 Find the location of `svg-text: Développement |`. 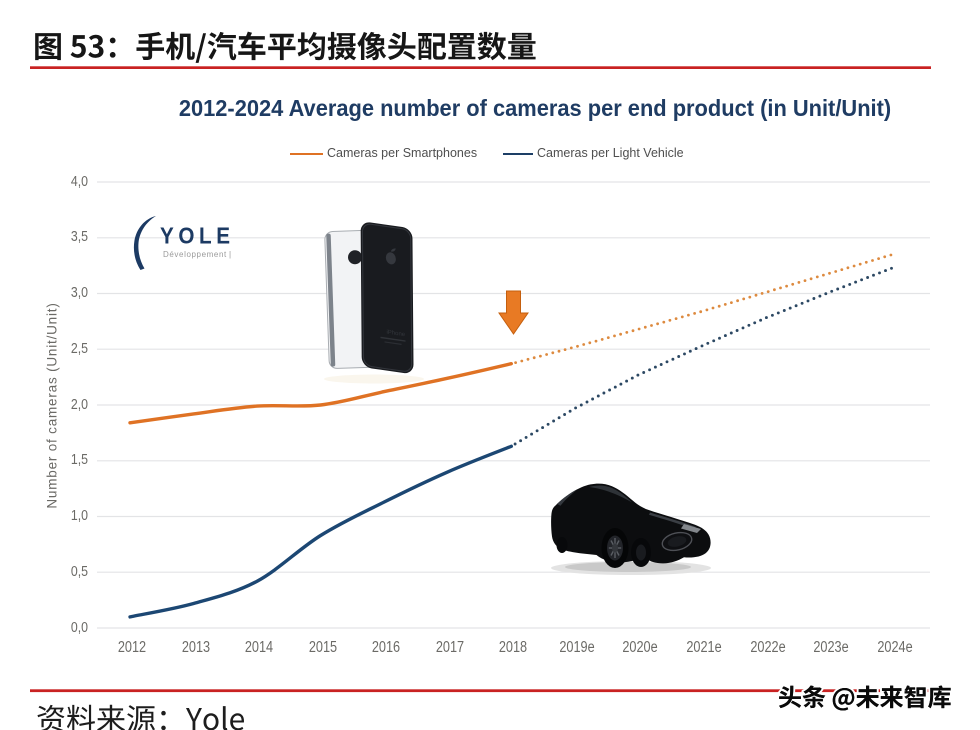

svg-text: Développement | is located at coordinates (197, 254).